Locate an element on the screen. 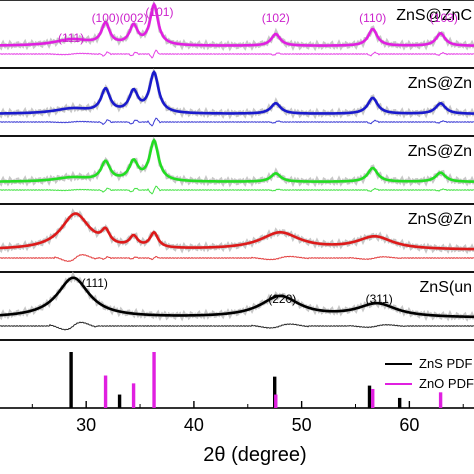 The height and width of the screenshot is (474, 474). peak-annotation: (102) is located at coordinates (276, 18).